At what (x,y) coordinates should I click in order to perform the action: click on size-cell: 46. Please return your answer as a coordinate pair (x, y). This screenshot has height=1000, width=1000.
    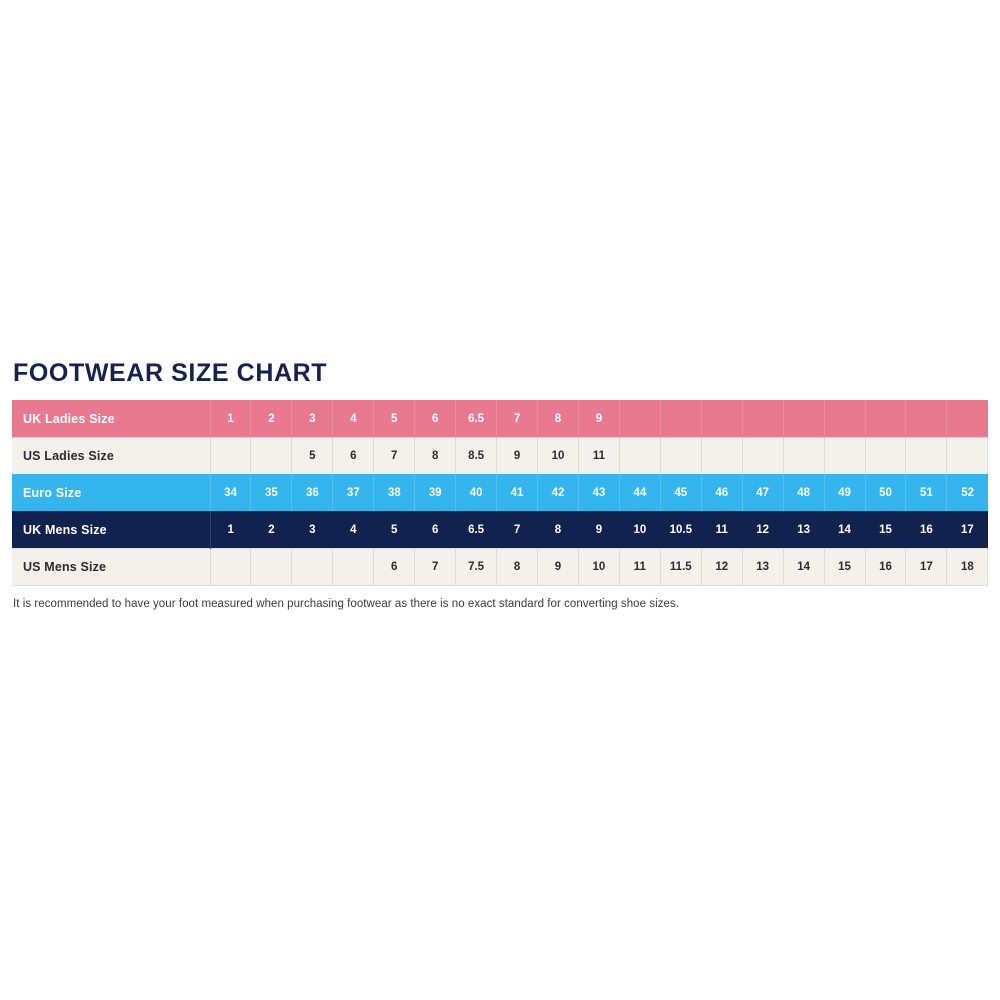
    Looking at the image, I should click on (721, 493).